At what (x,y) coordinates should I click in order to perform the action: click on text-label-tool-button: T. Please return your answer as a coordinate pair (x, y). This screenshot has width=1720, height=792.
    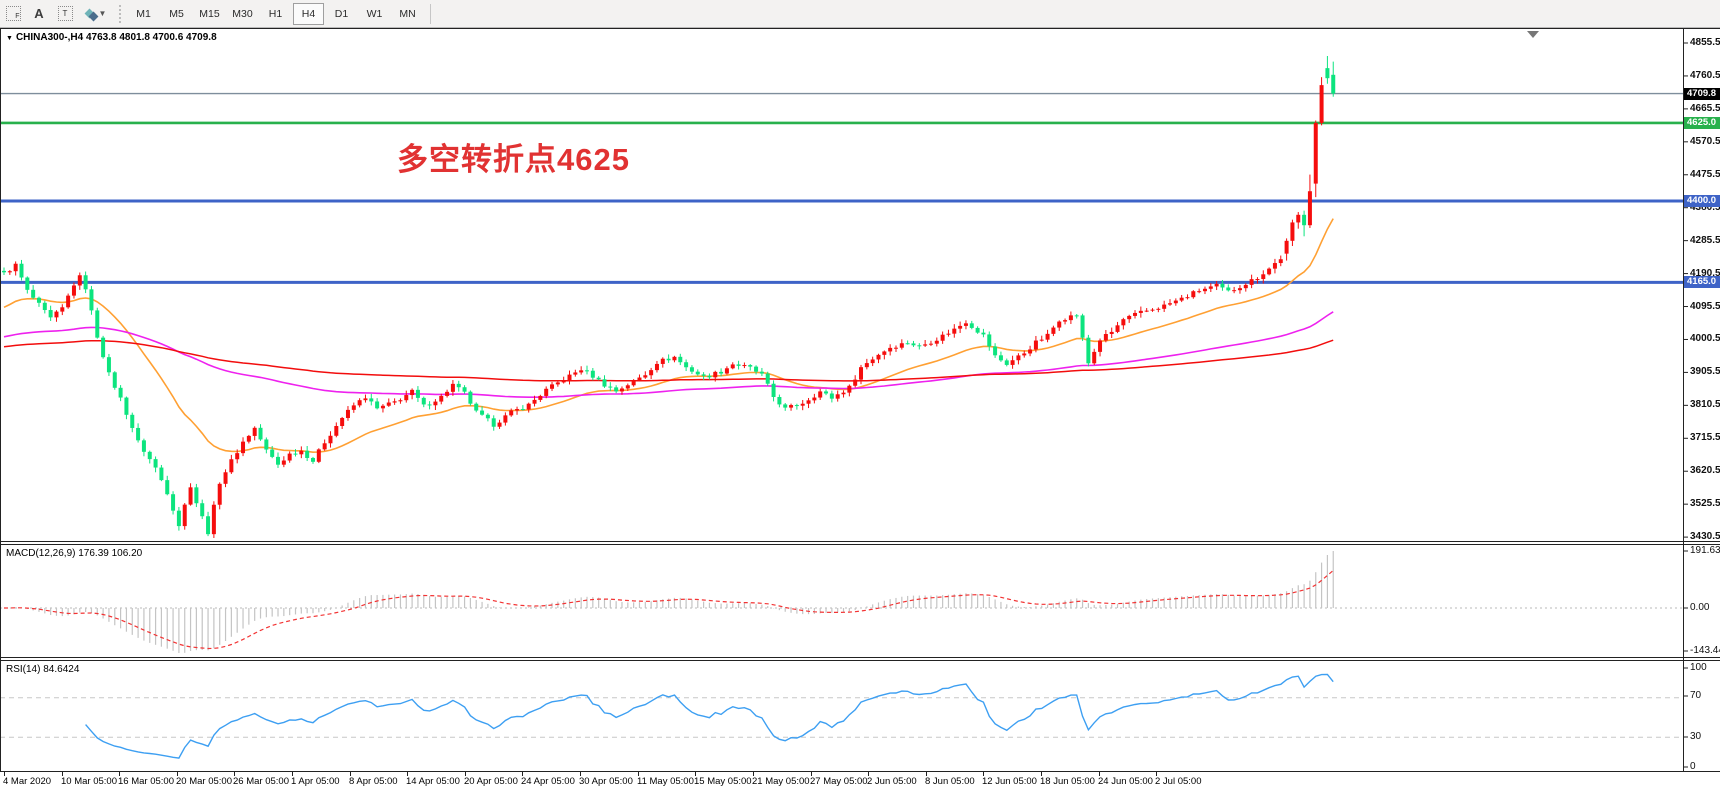
    Looking at the image, I should click on (65, 13).